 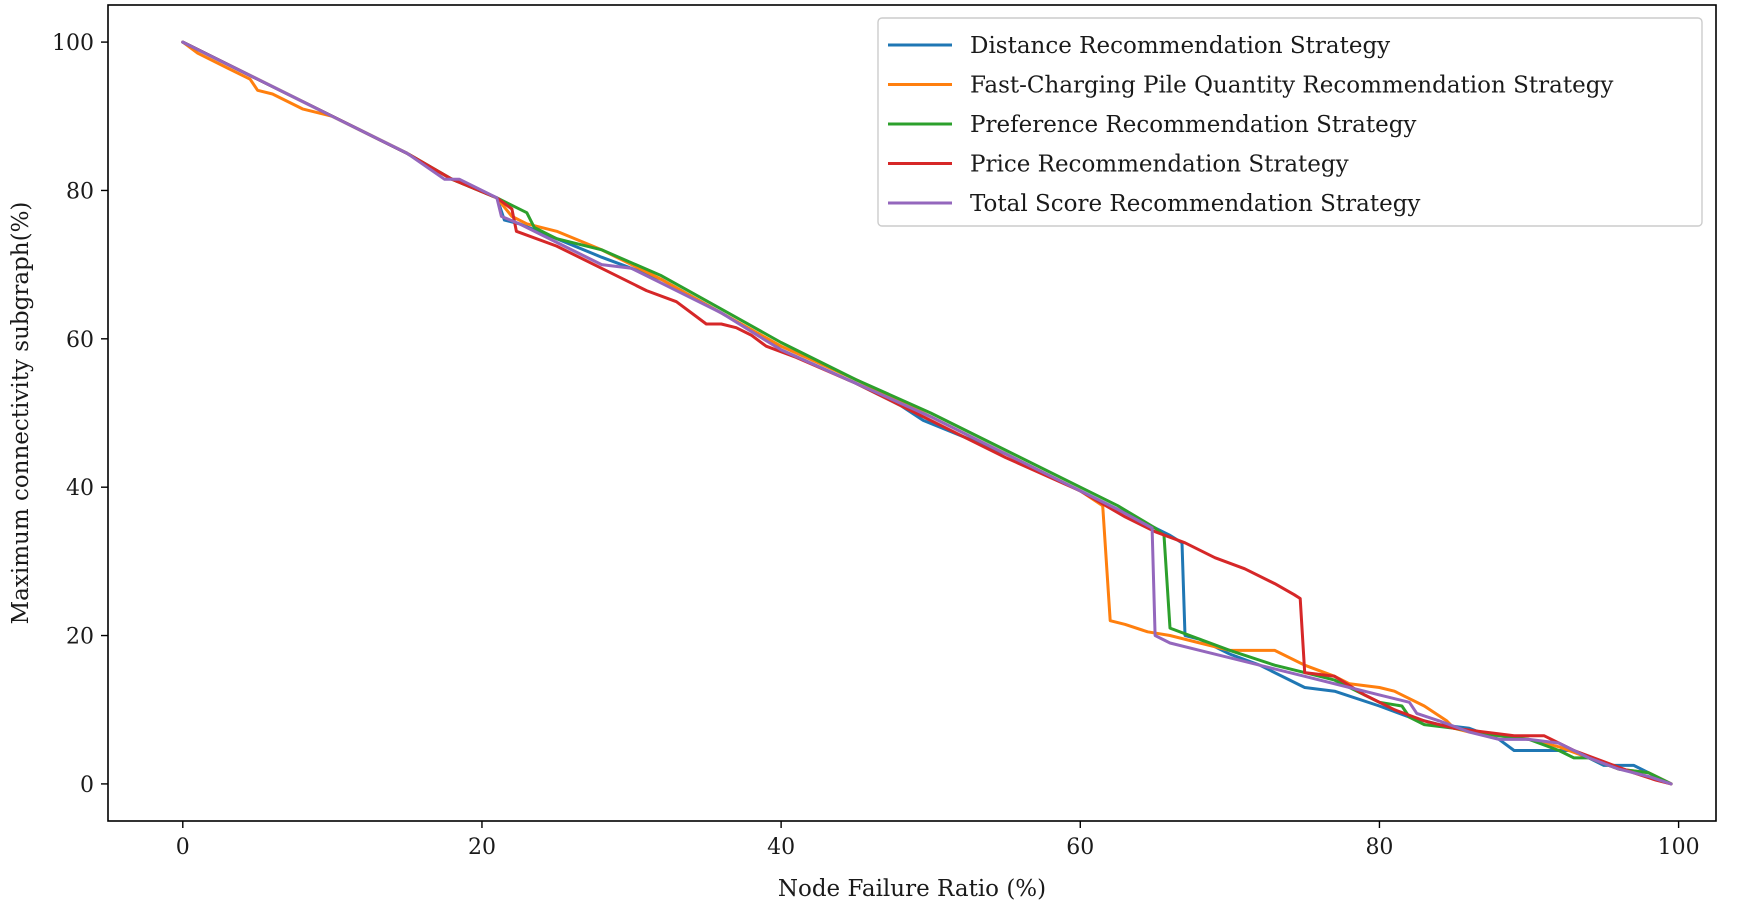 What do you see at coordinates (1080, 847) in the screenshot?
I see `x-tick-label: 60` at bounding box center [1080, 847].